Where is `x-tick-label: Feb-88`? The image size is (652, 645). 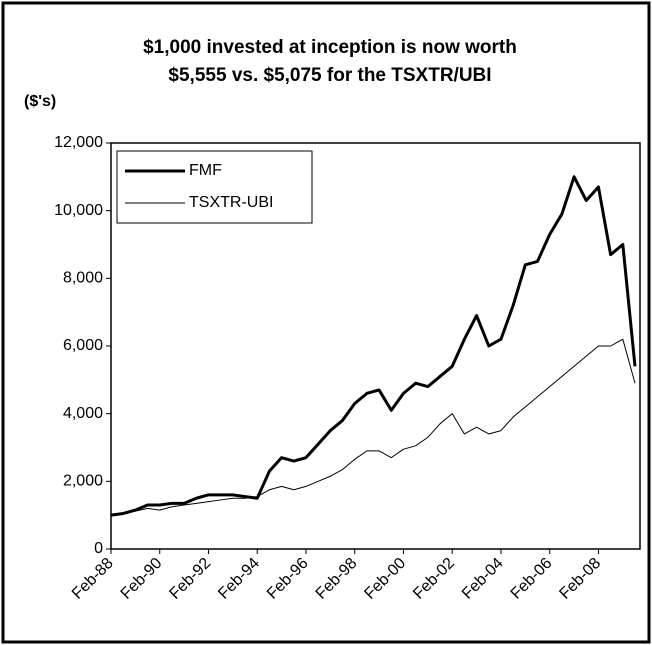 x-tick-label: Feb-88 is located at coordinates (93, 579).